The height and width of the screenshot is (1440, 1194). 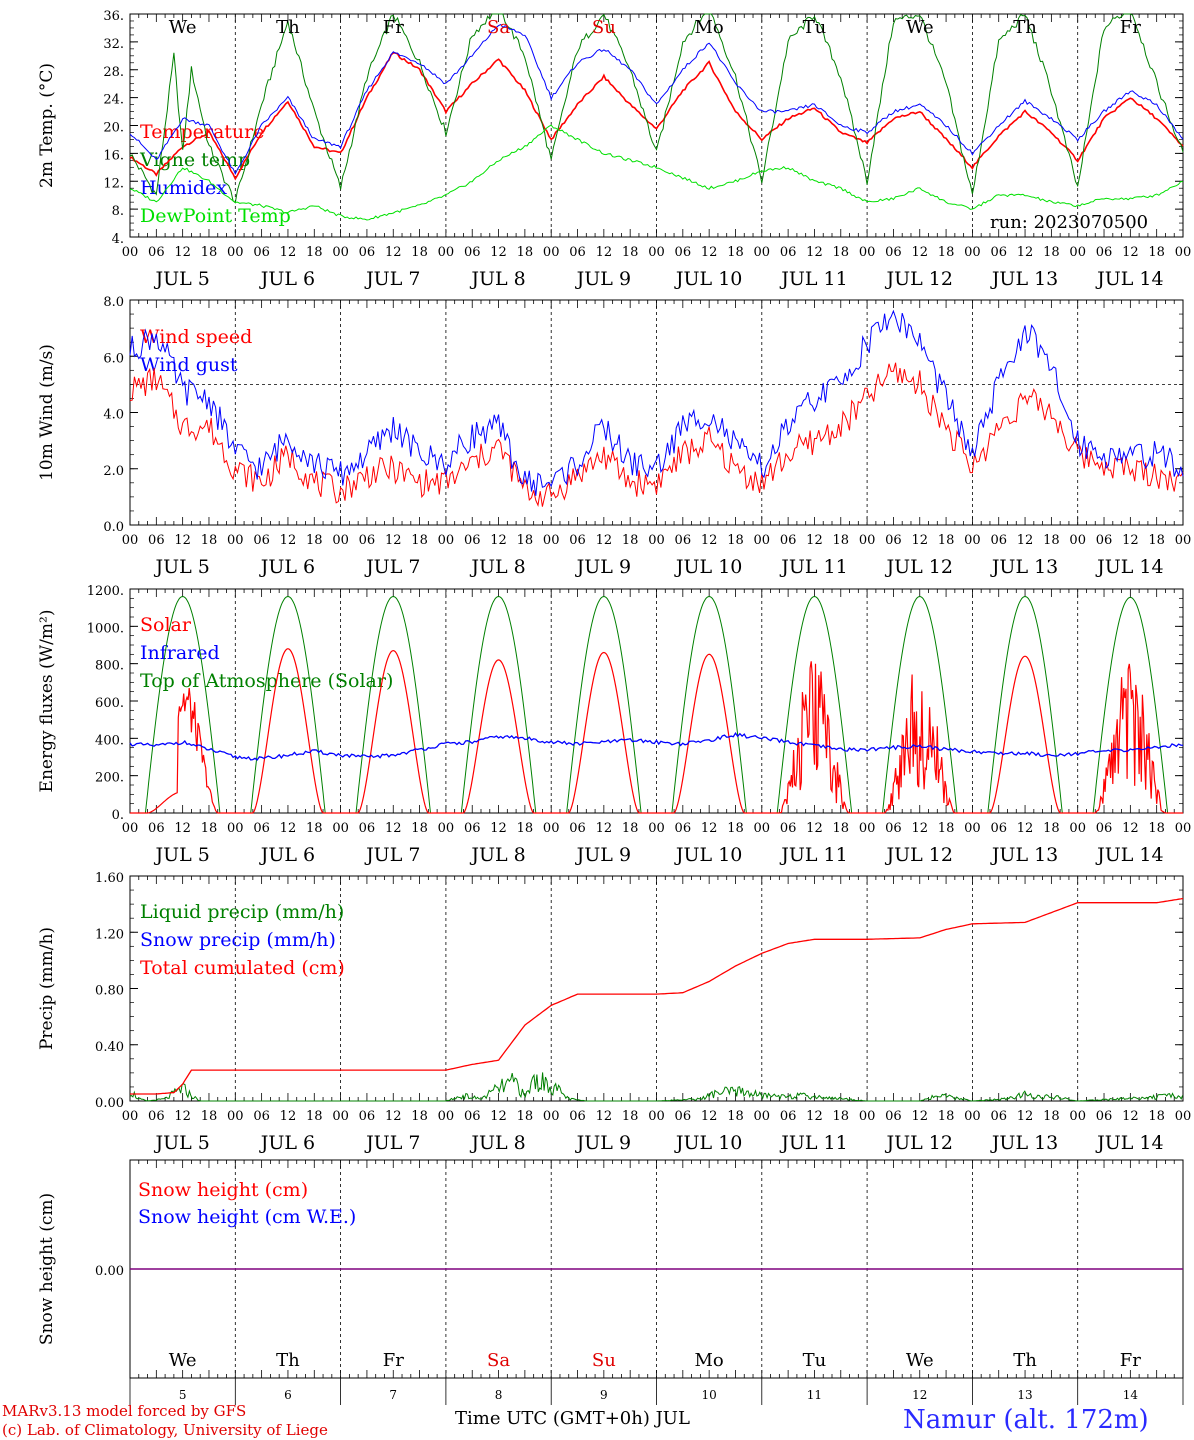 I want to click on y-tick-label: 32., so click(x=113, y=44).